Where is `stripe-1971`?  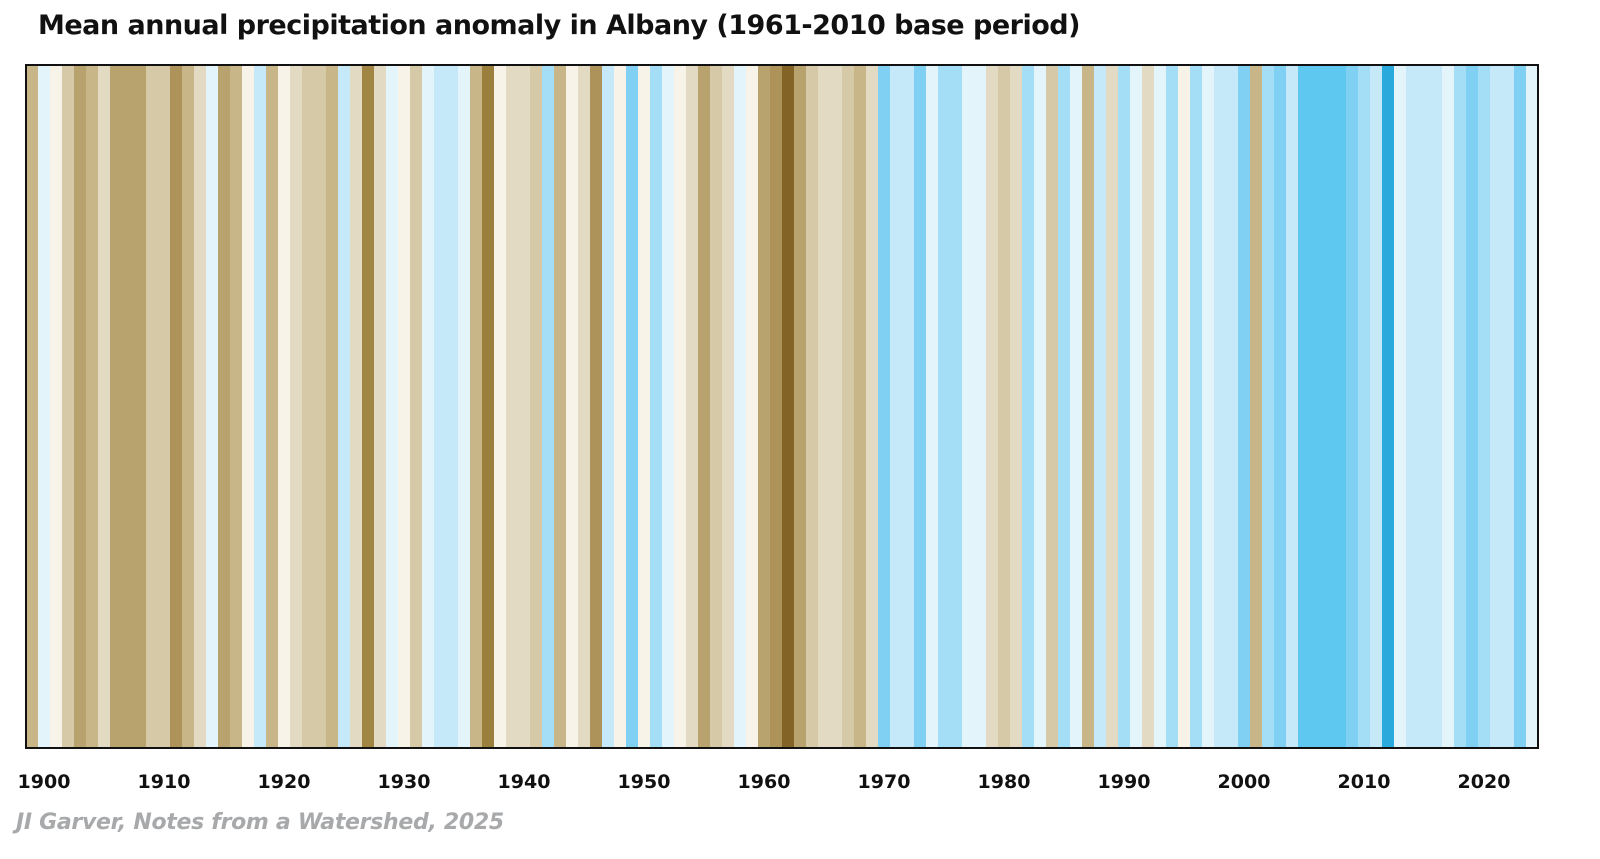 stripe-1971 is located at coordinates (896, 406).